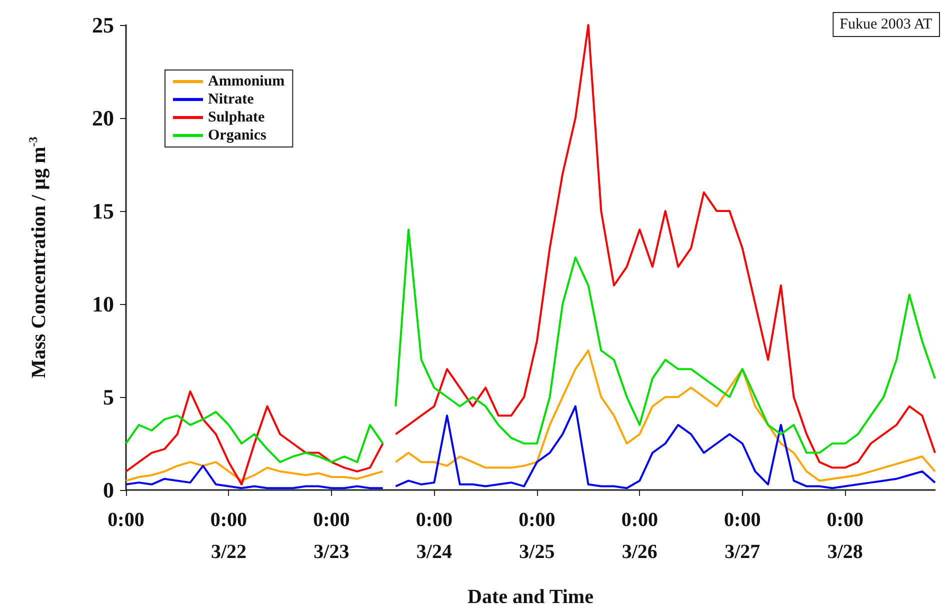 The width and height of the screenshot is (952, 612). Describe the element at coordinates (237, 136) in the screenshot. I see `legend-label: Organics` at that location.